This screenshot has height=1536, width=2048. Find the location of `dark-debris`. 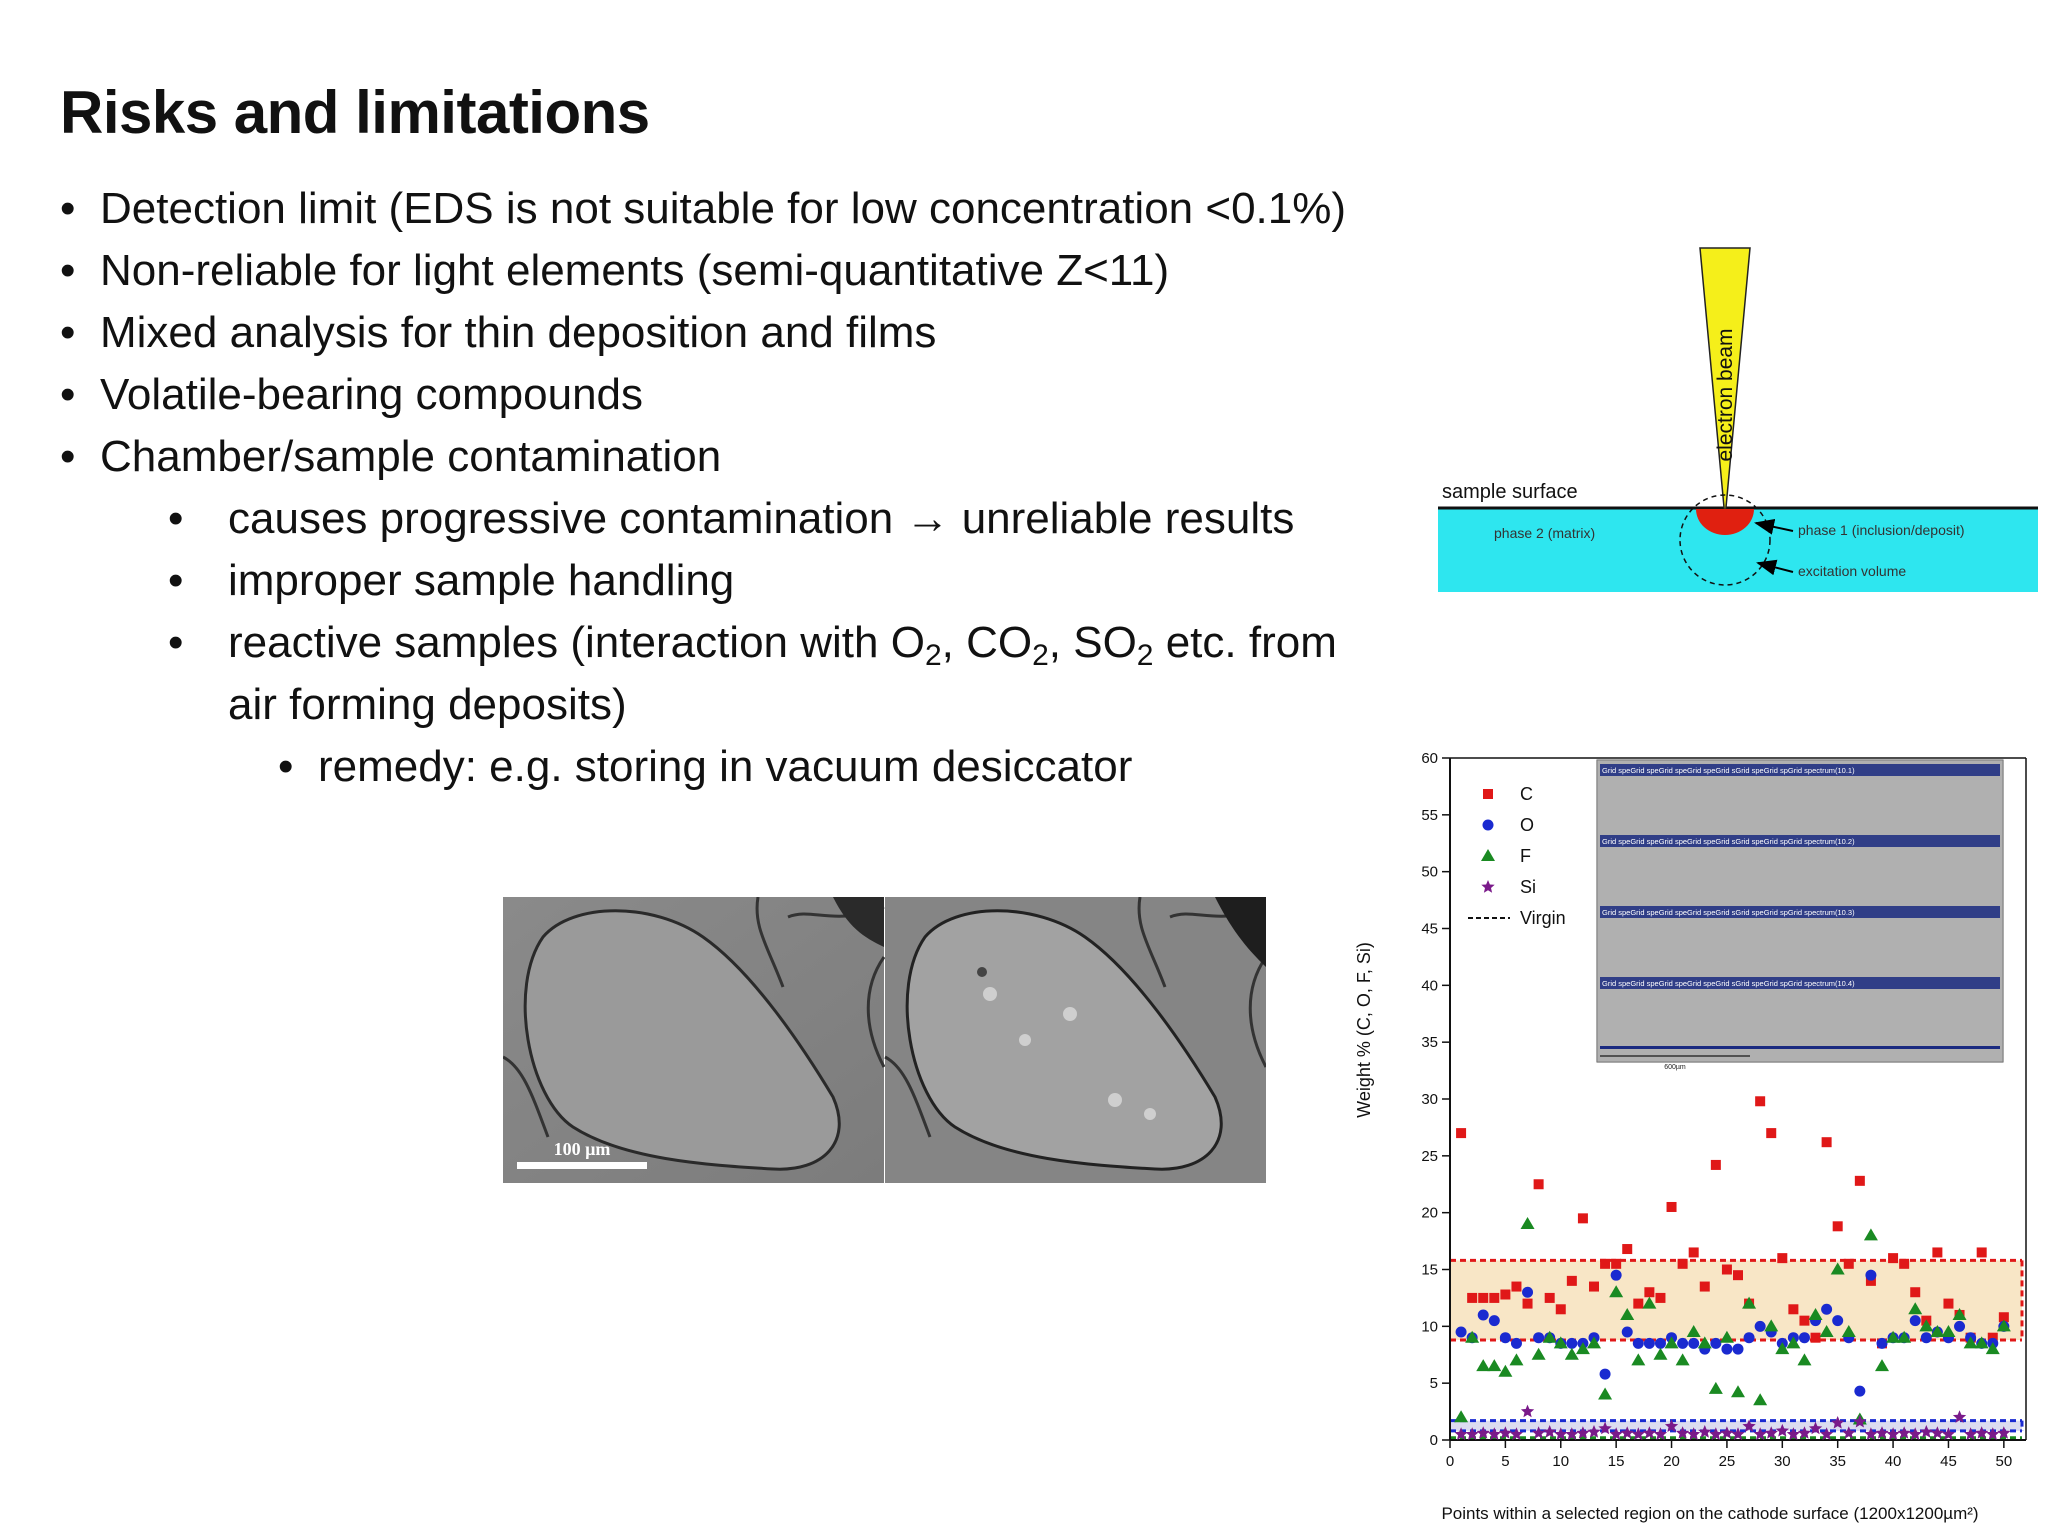

dark-debris is located at coordinates (1240, 932).